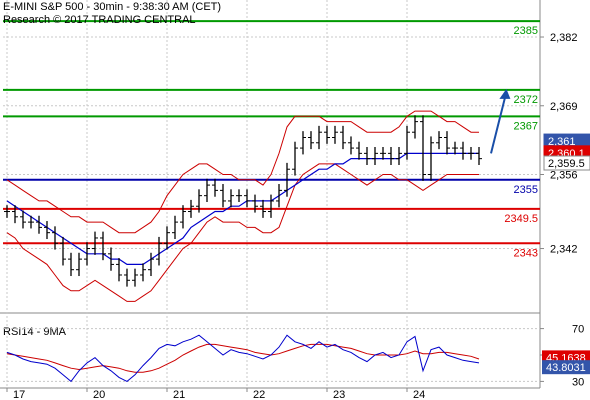  I want to click on rsi-y-tick-label: 30, so click(578, 382).